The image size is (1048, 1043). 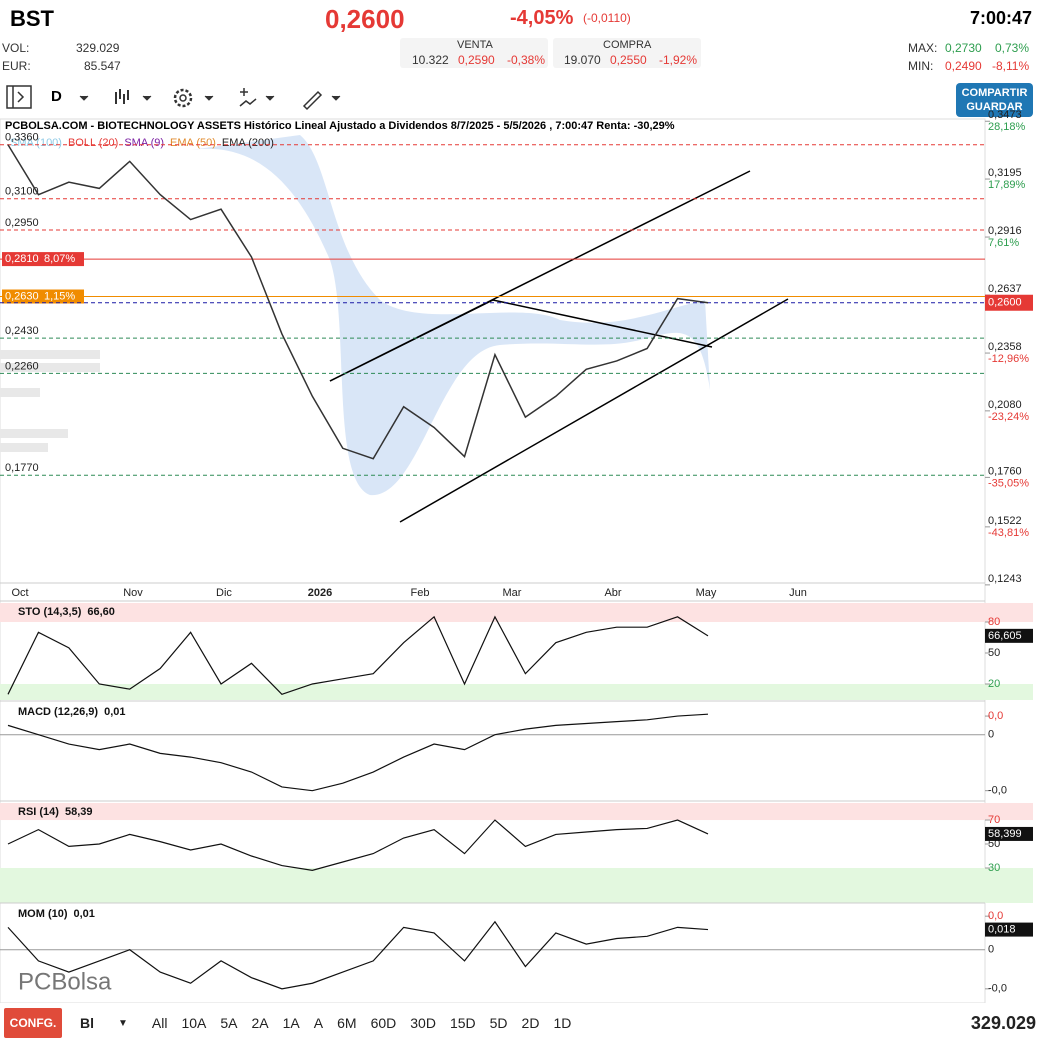 What do you see at coordinates (210, 98) in the screenshot?
I see `dropdown-arrows` at bounding box center [210, 98].